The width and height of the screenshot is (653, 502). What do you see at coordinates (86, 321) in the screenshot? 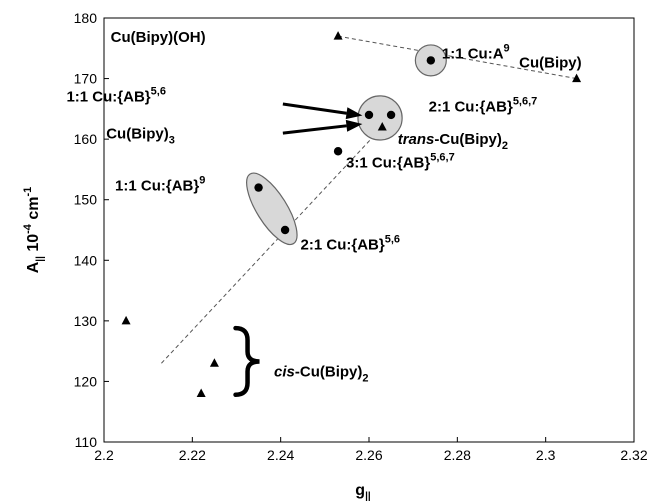
I see `y-tick-label: 130` at bounding box center [86, 321].